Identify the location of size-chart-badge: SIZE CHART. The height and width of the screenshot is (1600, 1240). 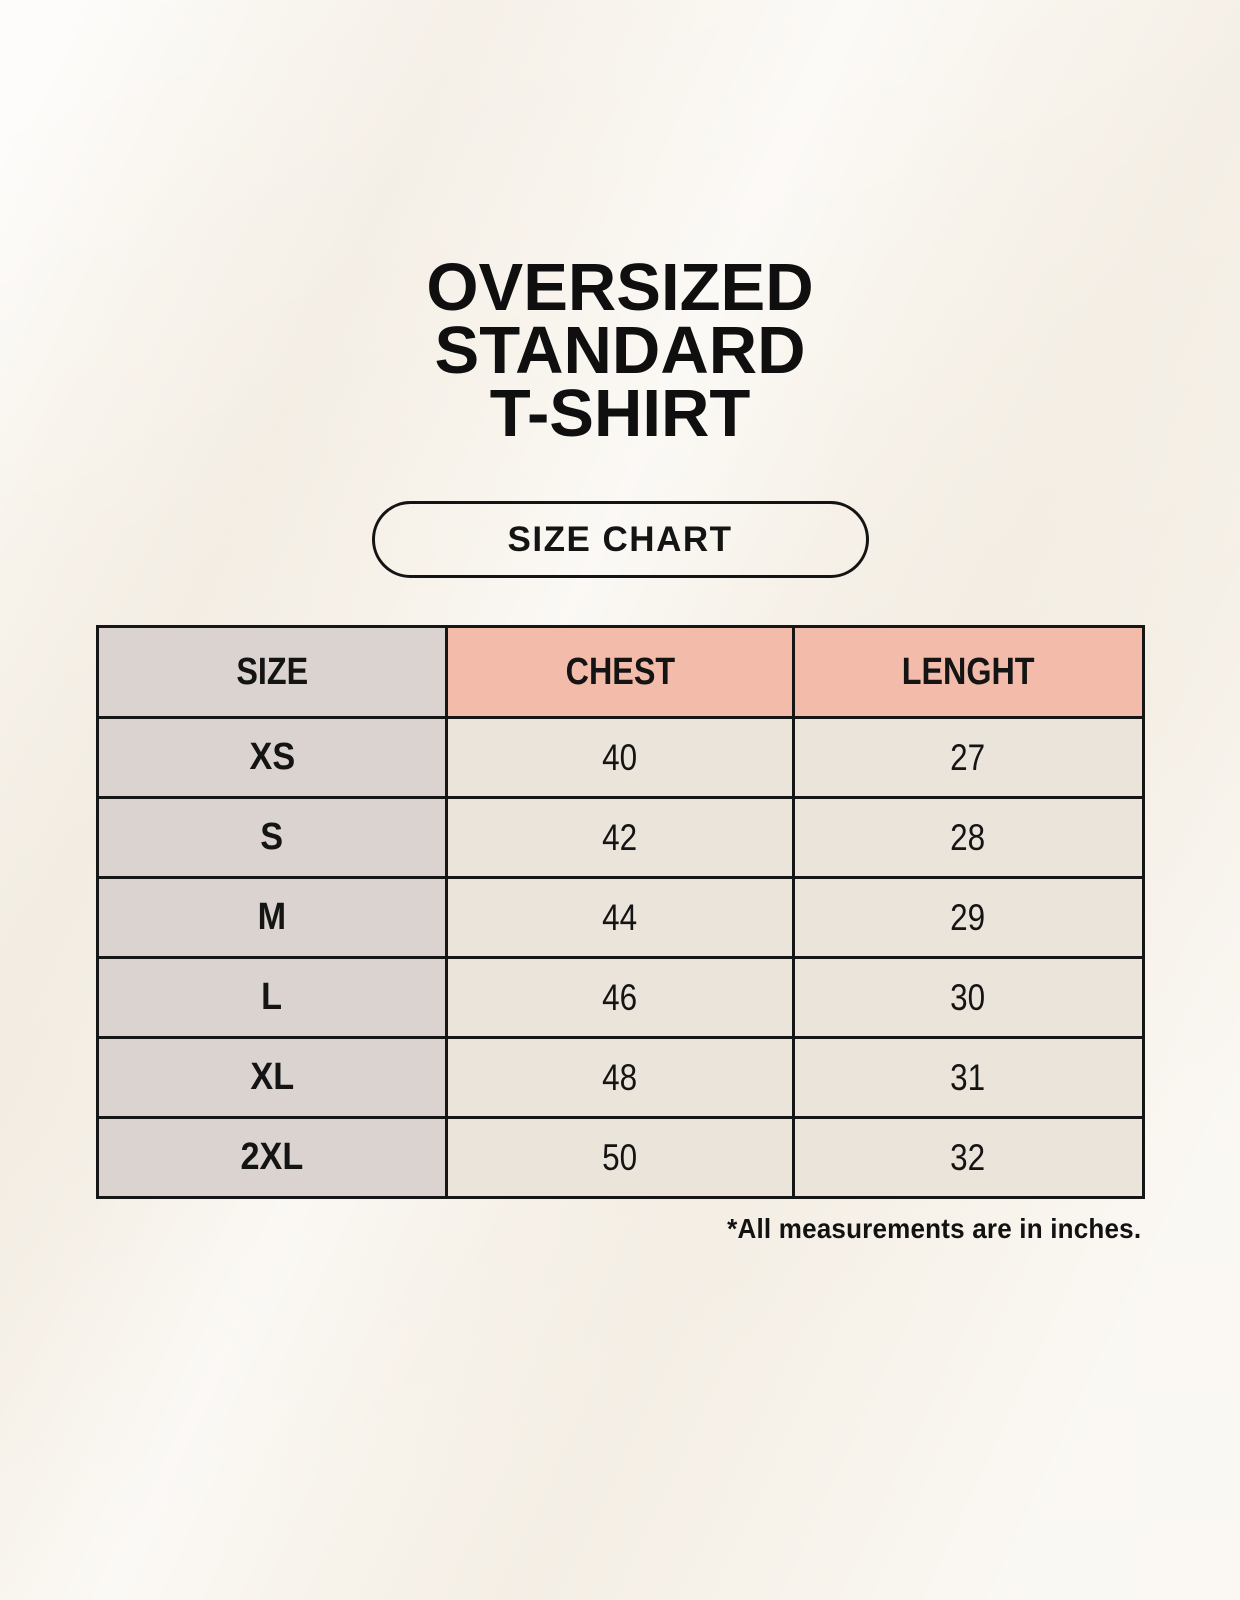
(620, 539).